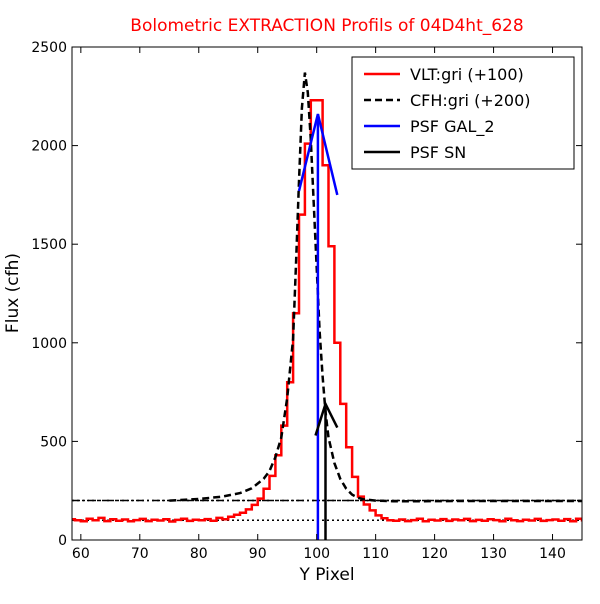 The width and height of the screenshot is (600, 604). What do you see at coordinates (438, 152) in the screenshot?
I see `legend-label: PSF SN` at bounding box center [438, 152].